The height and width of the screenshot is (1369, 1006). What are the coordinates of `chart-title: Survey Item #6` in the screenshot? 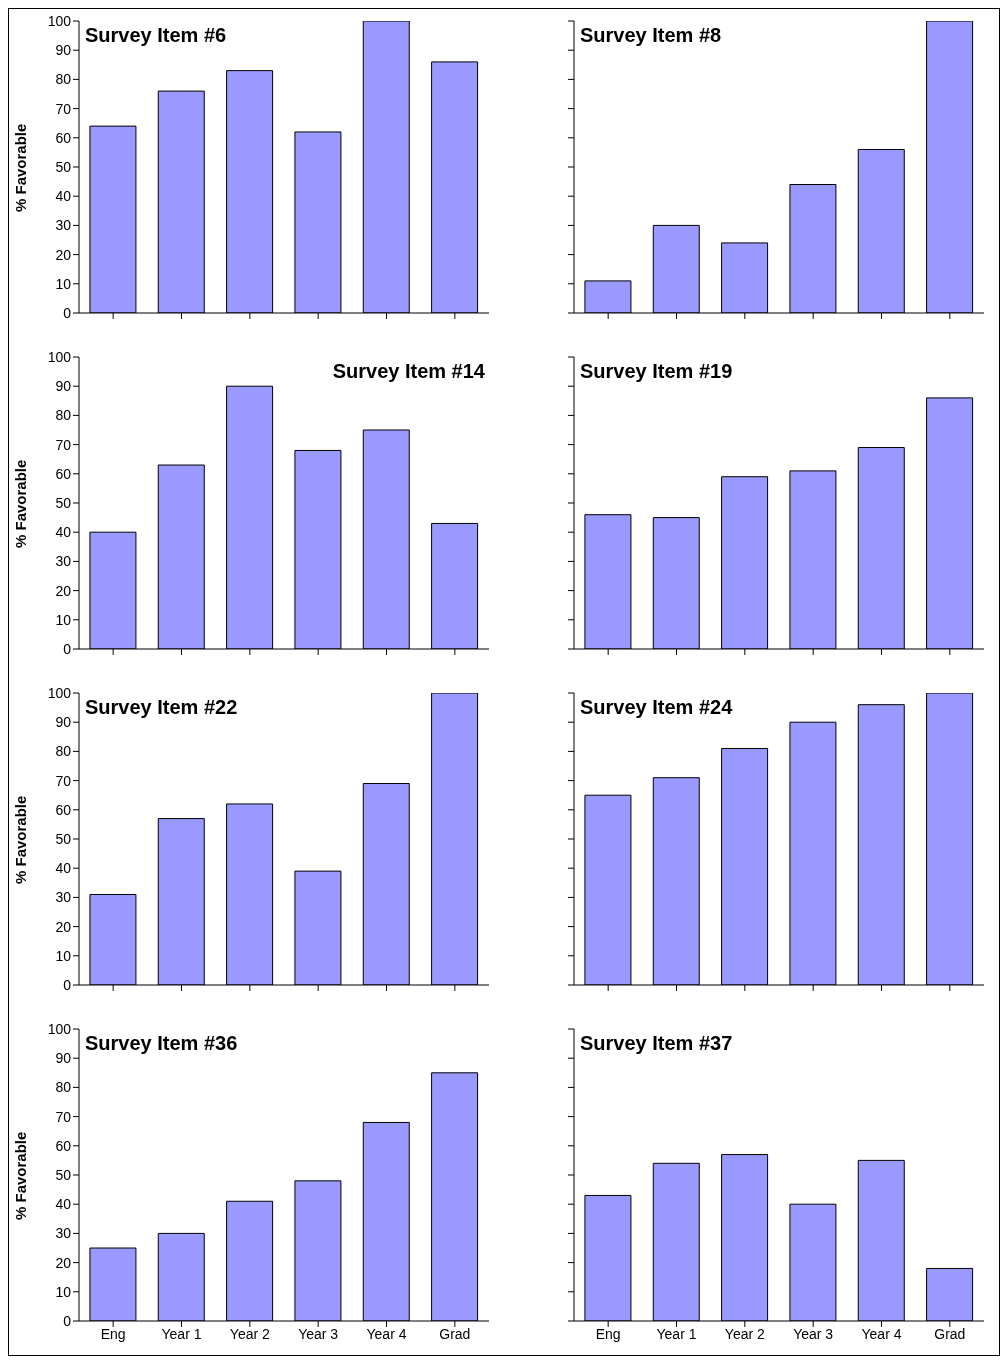 It's located at (156, 35).